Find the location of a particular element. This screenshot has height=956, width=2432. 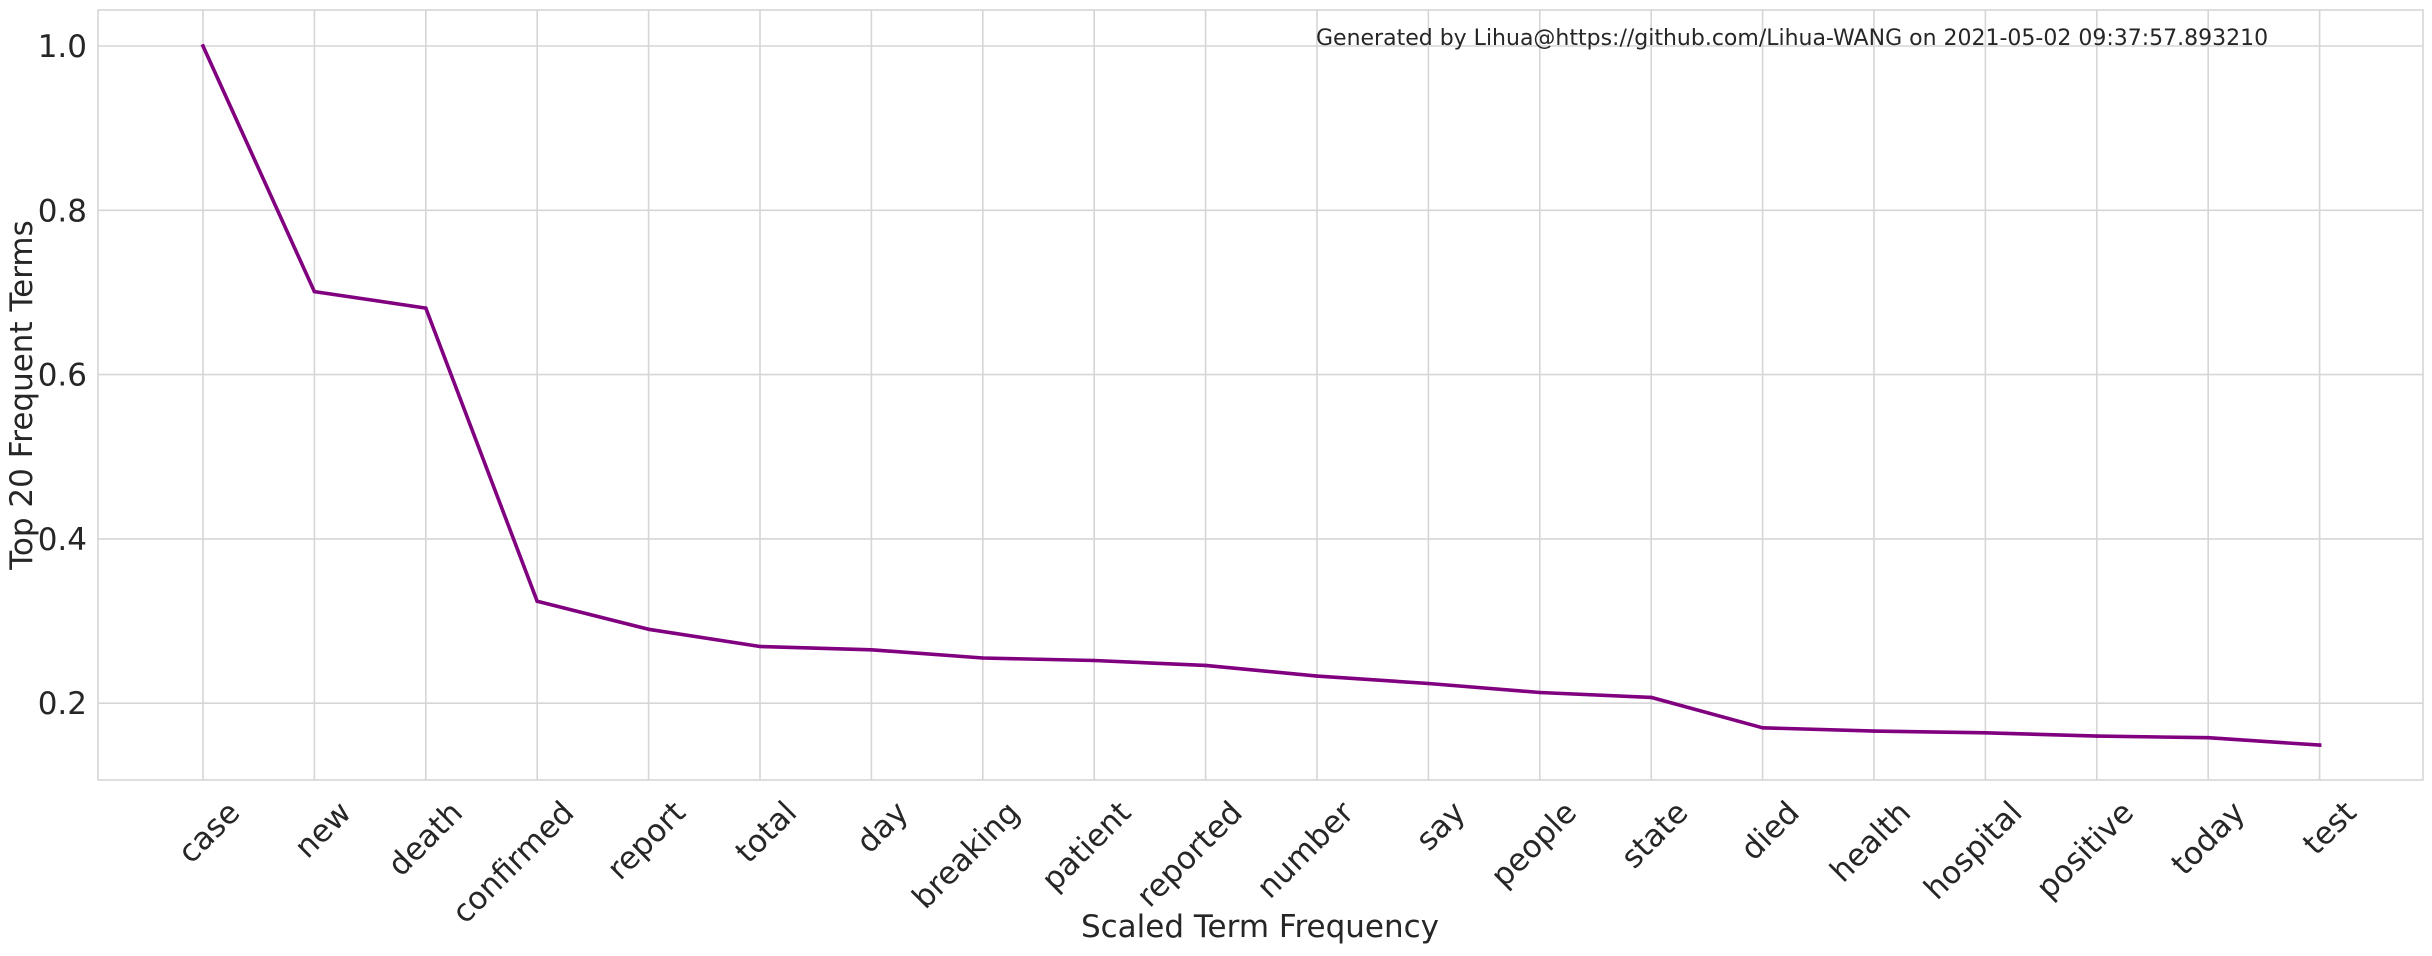

data-point-number is located at coordinates (1317, 676).